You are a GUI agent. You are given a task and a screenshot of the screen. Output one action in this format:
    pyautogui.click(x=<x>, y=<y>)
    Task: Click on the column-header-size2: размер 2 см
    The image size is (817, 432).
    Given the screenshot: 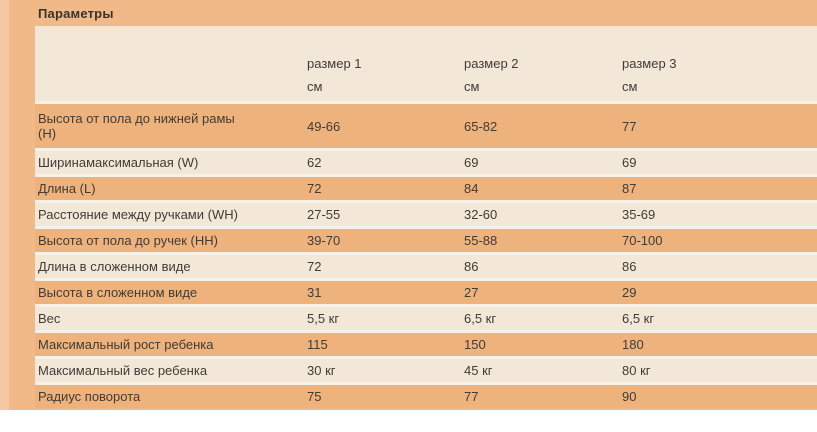 What is the action you would take?
    pyautogui.click(x=543, y=63)
    